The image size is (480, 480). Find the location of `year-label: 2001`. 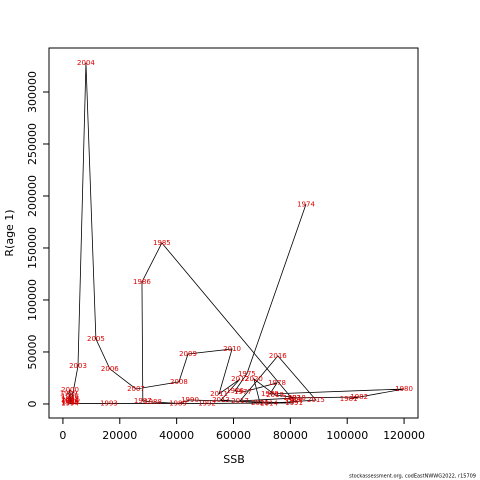

year-label: 2001 is located at coordinates (70, 400).